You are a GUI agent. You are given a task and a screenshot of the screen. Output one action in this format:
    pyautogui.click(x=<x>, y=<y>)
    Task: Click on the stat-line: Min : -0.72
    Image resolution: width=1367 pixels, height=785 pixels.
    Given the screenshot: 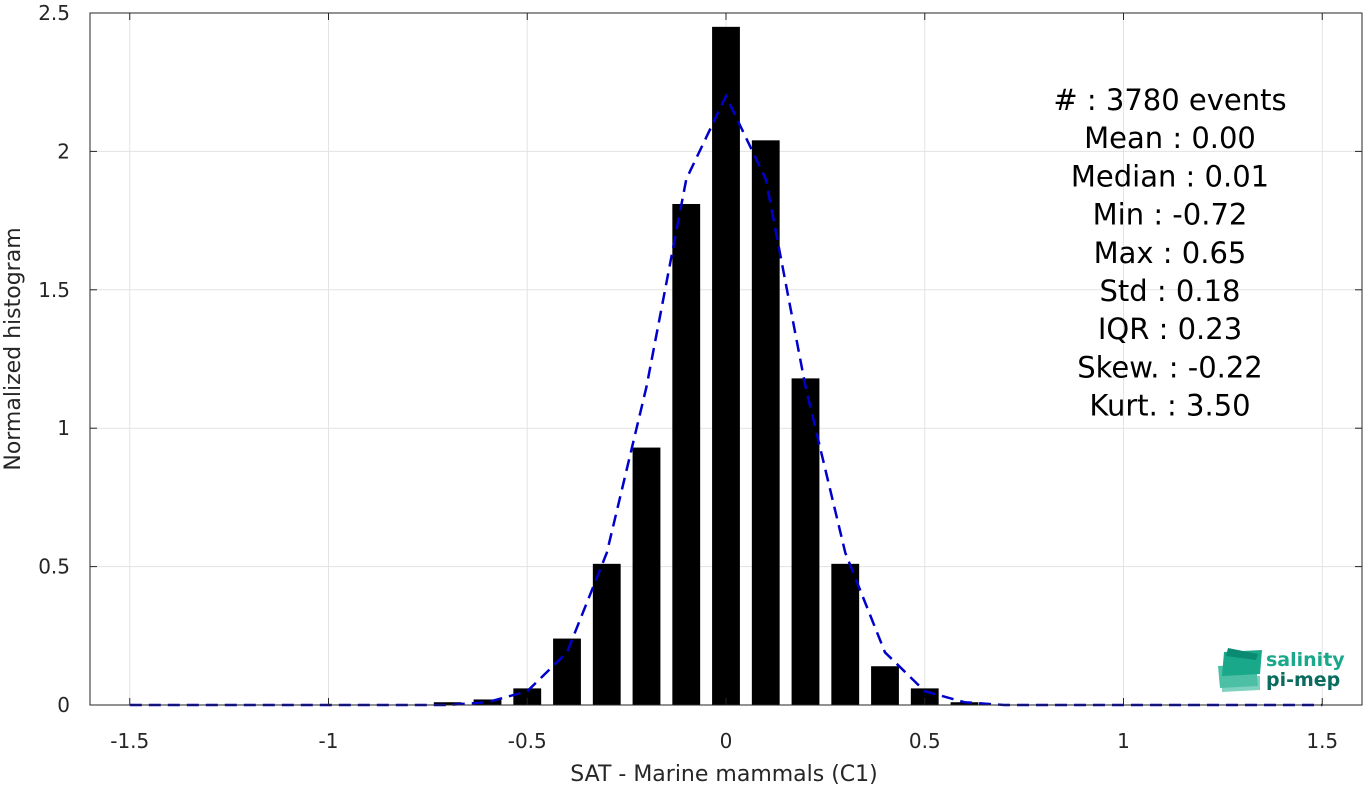 What is the action you would take?
    pyautogui.click(x=1170, y=215)
    